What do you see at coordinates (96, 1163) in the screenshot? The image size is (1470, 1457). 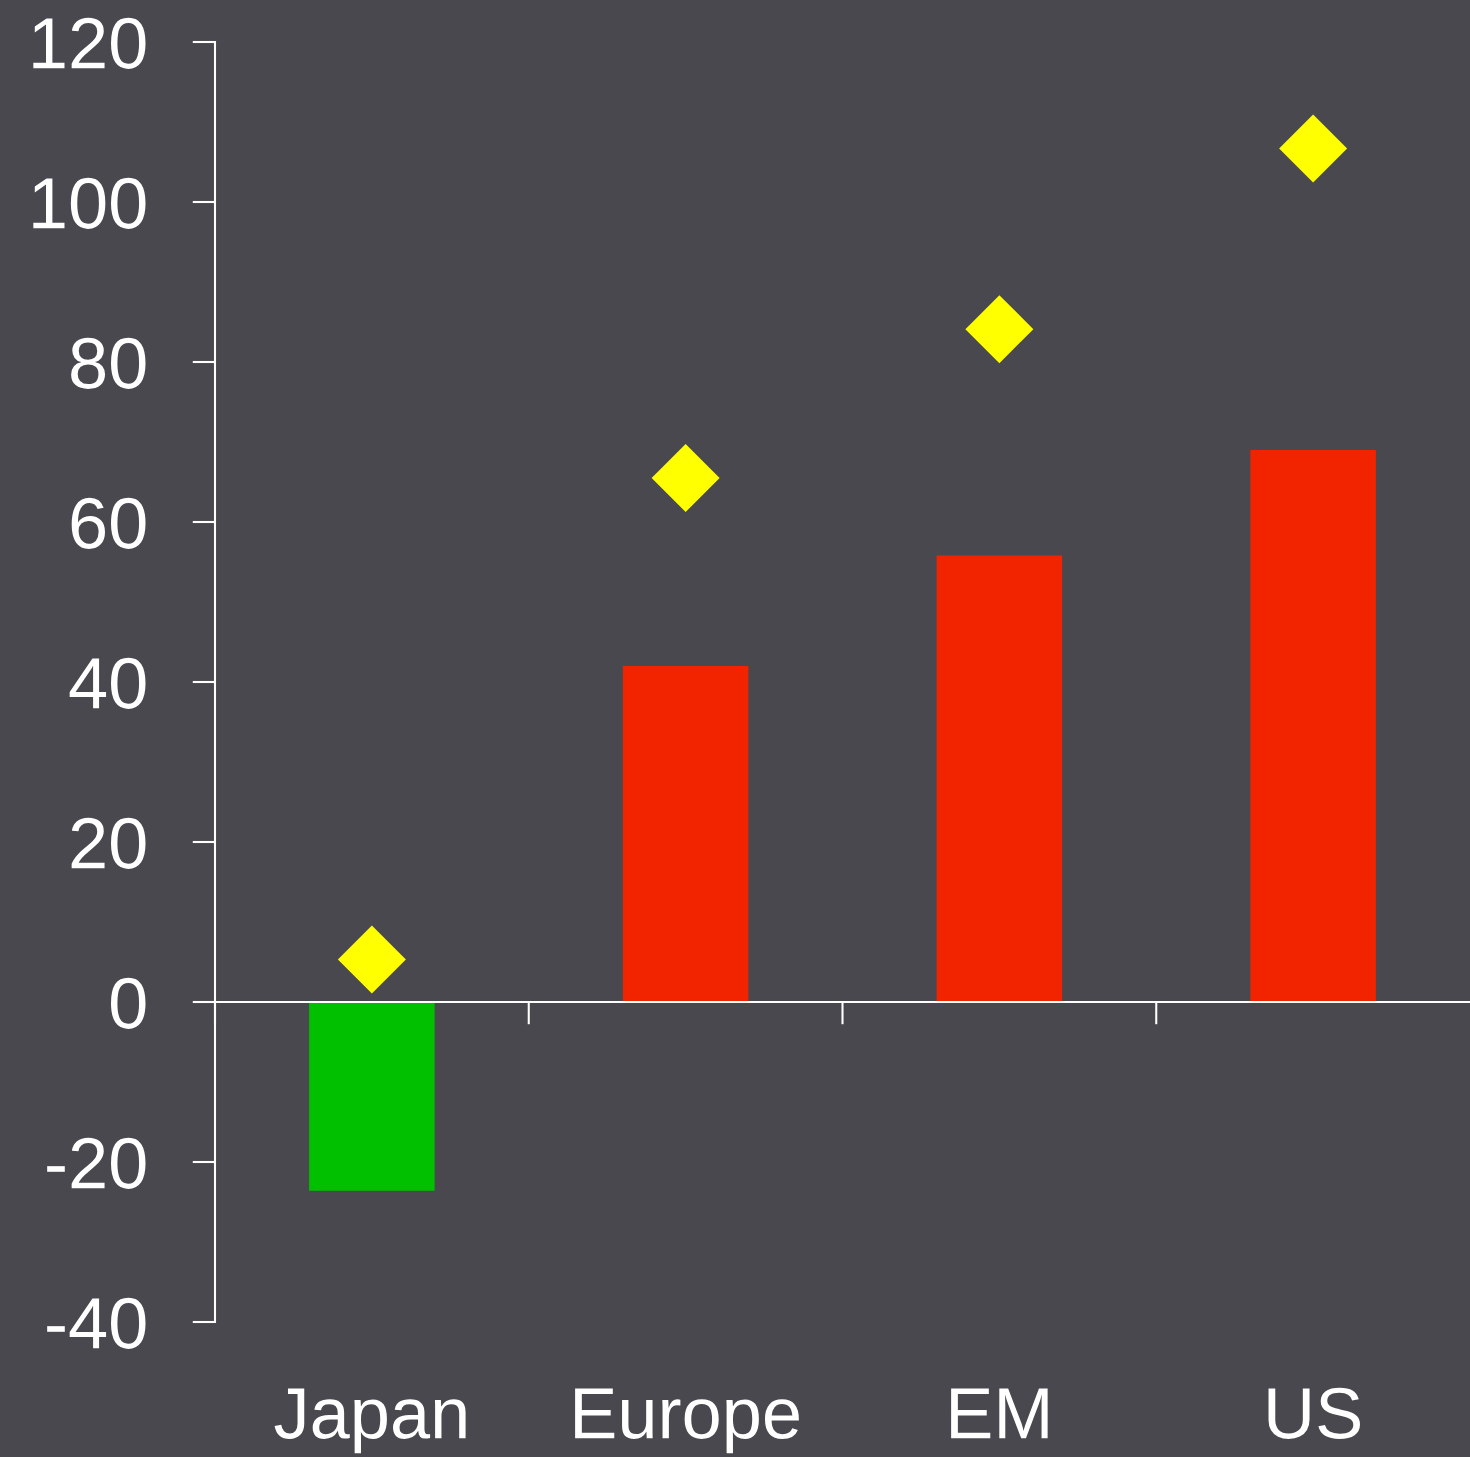 I see `y-tick-label: -20` at bounding box center [96, 1163].